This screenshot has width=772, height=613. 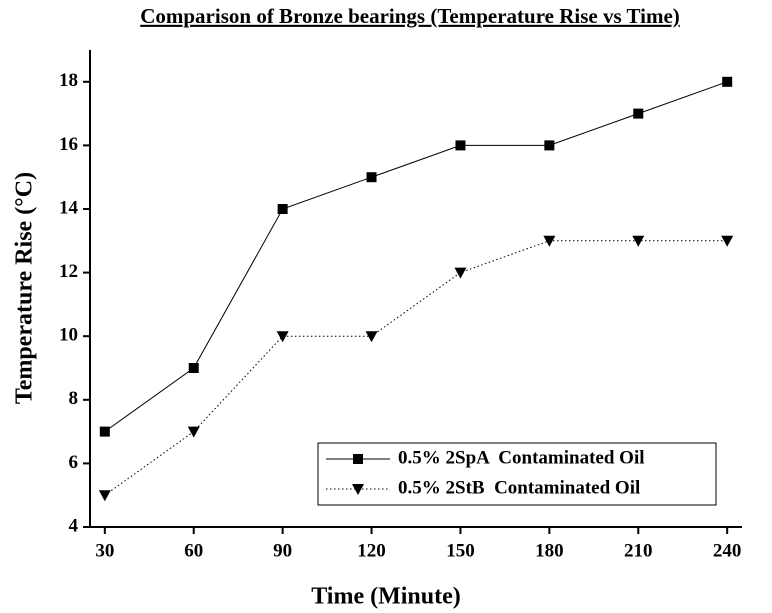 What do you see at coordinates (25, 288) in the screenshot?
I see `y-axis-label: Temperature Rise (°C)` at bounding box center [25, 288].